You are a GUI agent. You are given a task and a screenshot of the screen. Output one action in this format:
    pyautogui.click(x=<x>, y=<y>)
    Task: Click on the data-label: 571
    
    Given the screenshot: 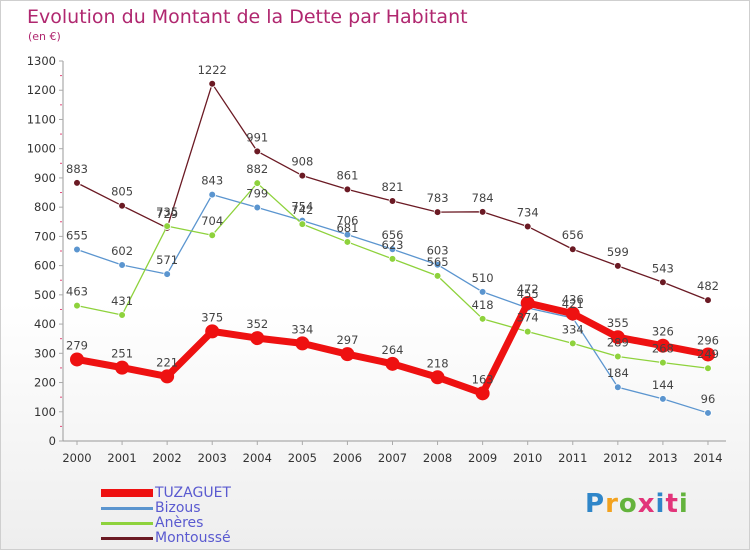 What is the action you would take?
    pyautogui.click(x=167, y=260)
    